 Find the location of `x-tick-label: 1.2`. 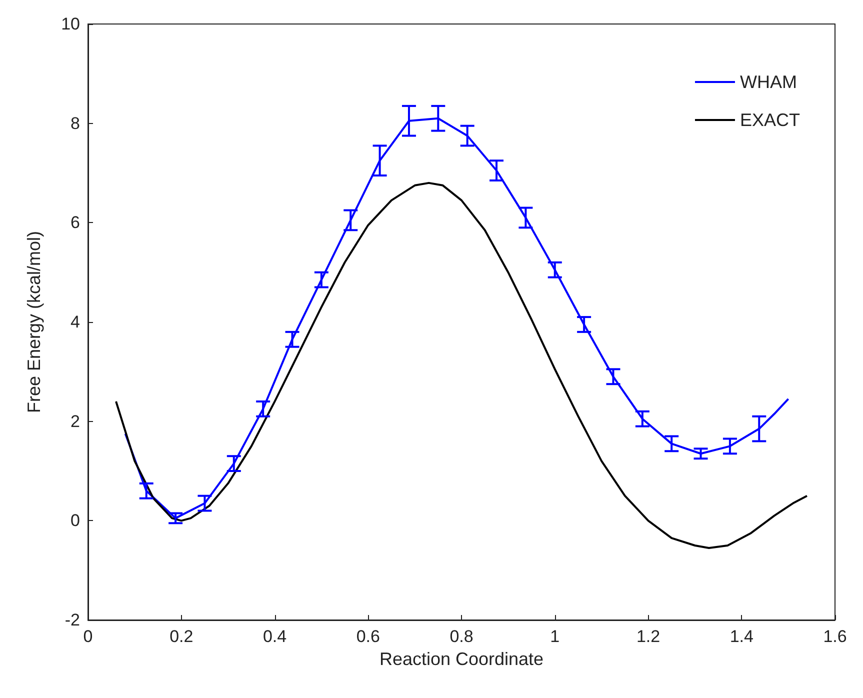

x-tick-label: 1.2 is located at coordinates (648, 636).